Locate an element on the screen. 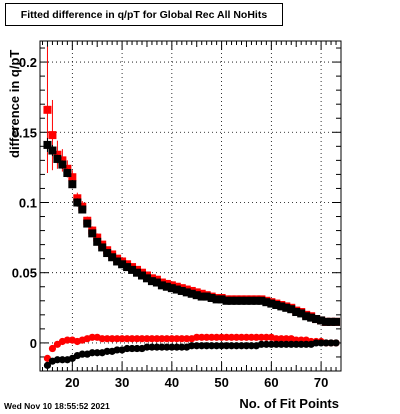 This screenshot has height=414, width=400. x-tick-label: 40 is located at coordinates (172, 382).